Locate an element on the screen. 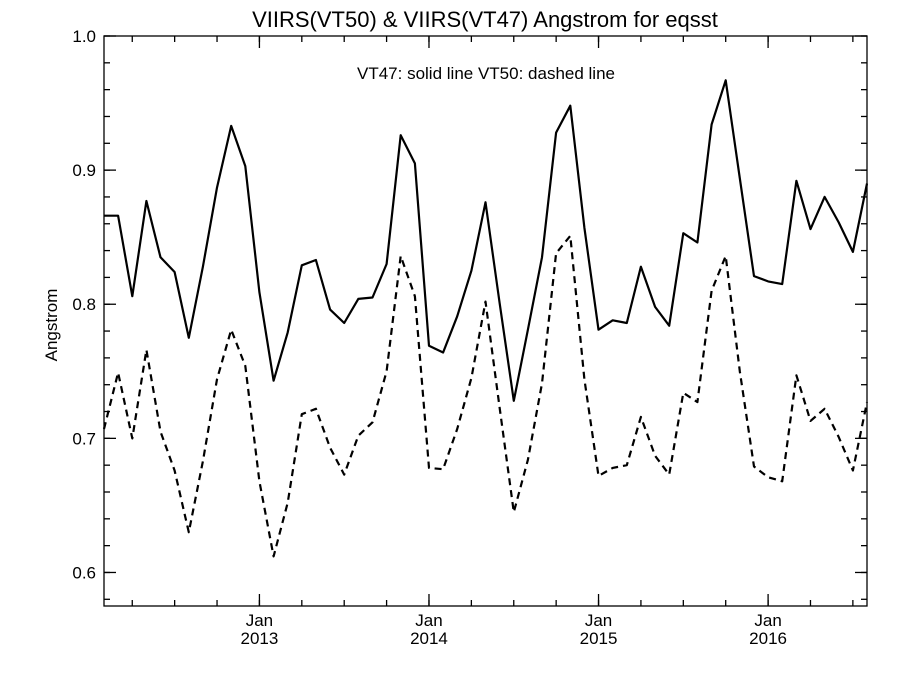  x-tick-label-year: 2016 is located at coordinates (768, 638).